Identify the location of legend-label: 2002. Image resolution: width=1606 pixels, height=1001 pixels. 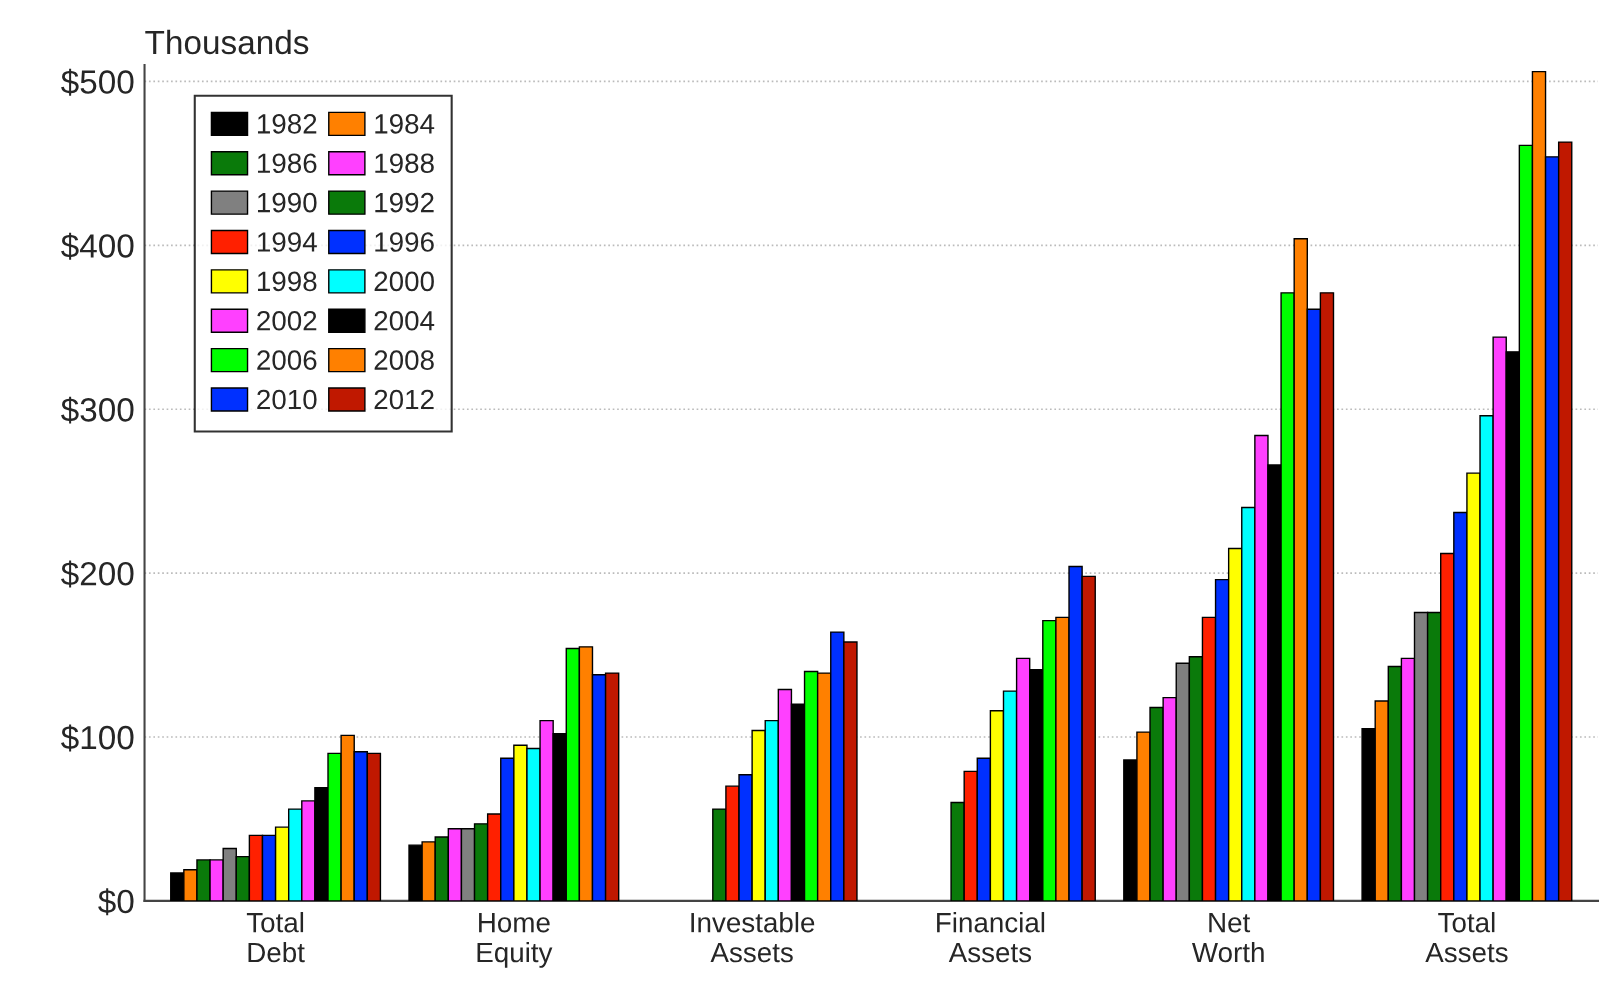
(287, 320).